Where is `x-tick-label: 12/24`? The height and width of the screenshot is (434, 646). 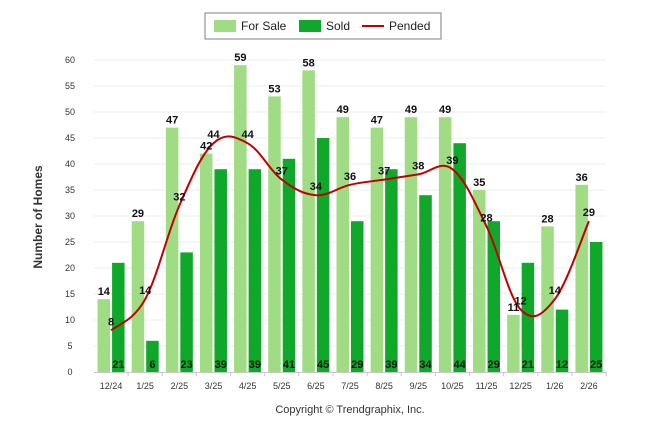
x-tick-label: 12/24 is located at coordinates (111, 386).